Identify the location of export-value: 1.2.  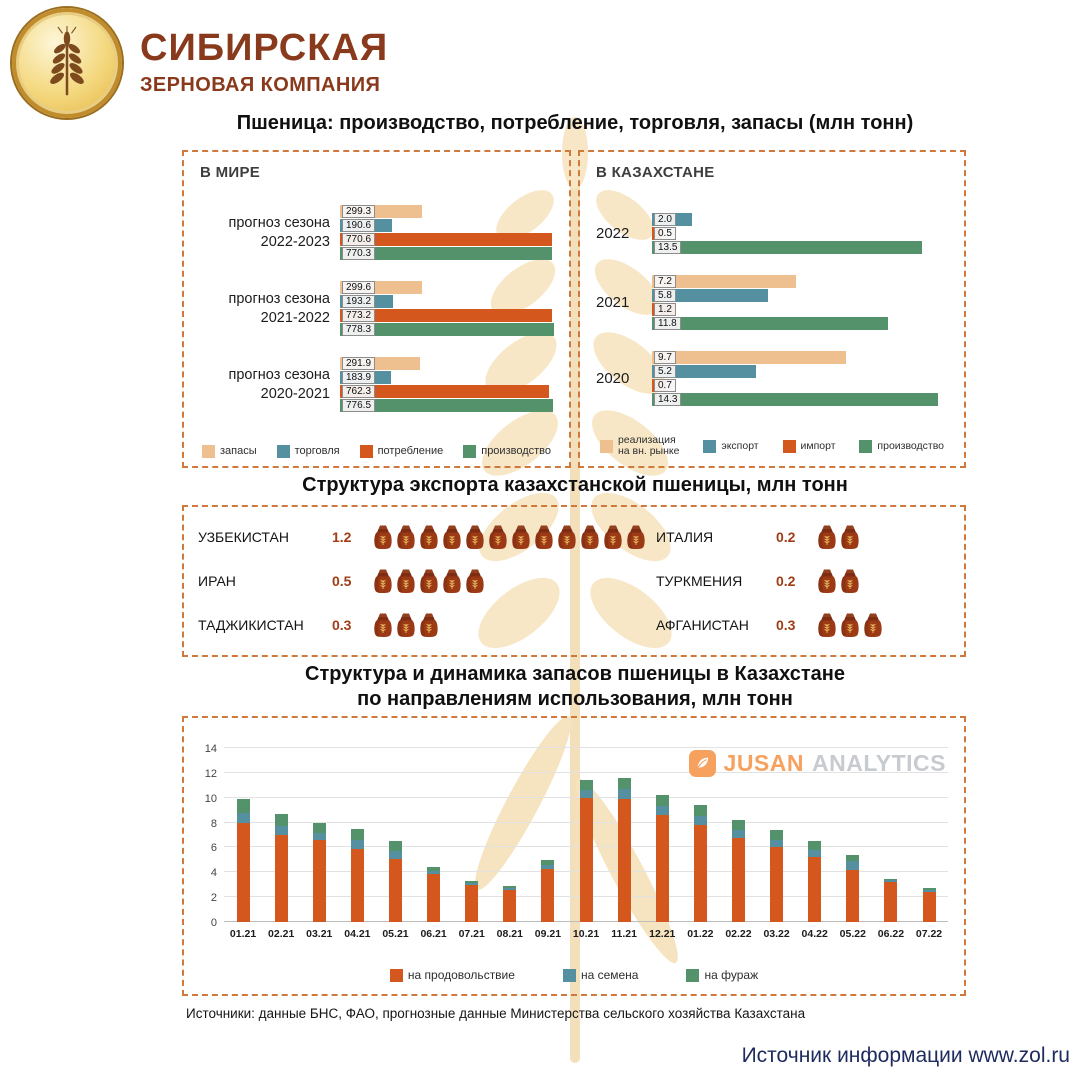
(342, 537).